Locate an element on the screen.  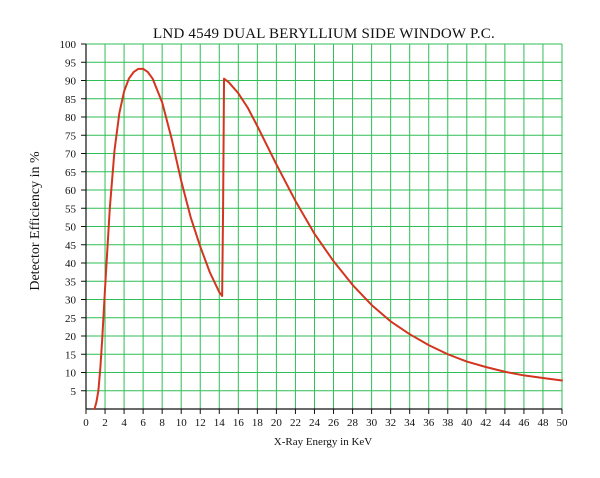
y-tick-label: 25 is located at coordinates (71, 319).